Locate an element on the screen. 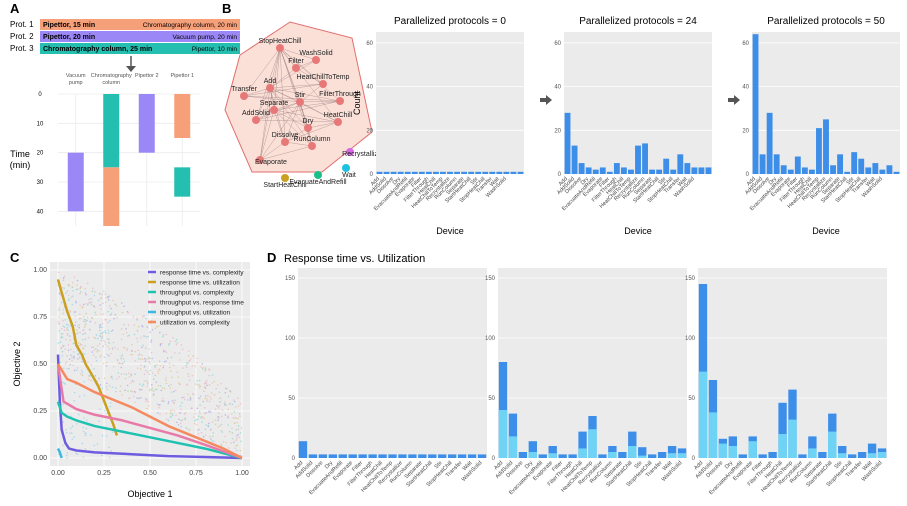 Image resolution: width=907 pixels, height=506 pixels. bar-chart-y-tick: 0 is located at coordinates (560, 175).